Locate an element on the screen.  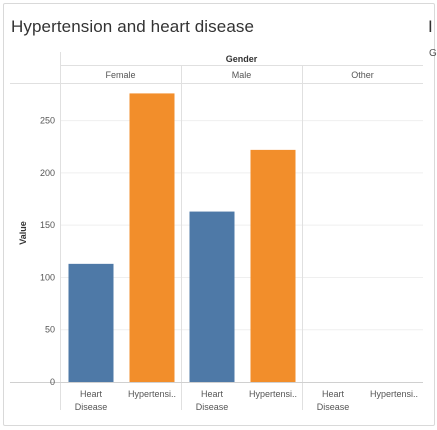
clipped-next-chart-title: I is located at coordinates (430, 26).